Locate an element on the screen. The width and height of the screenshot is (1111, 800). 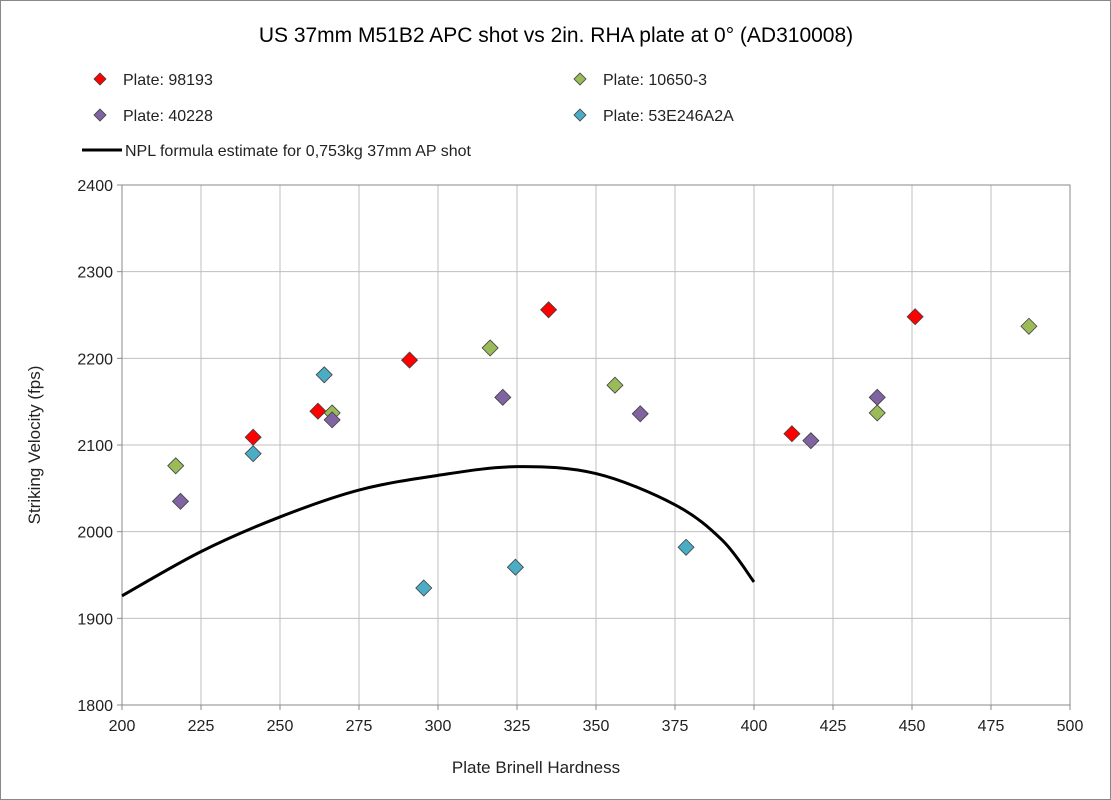
y-axis-label: Striking Velocity (fps) is located at coordinates (34, 445).